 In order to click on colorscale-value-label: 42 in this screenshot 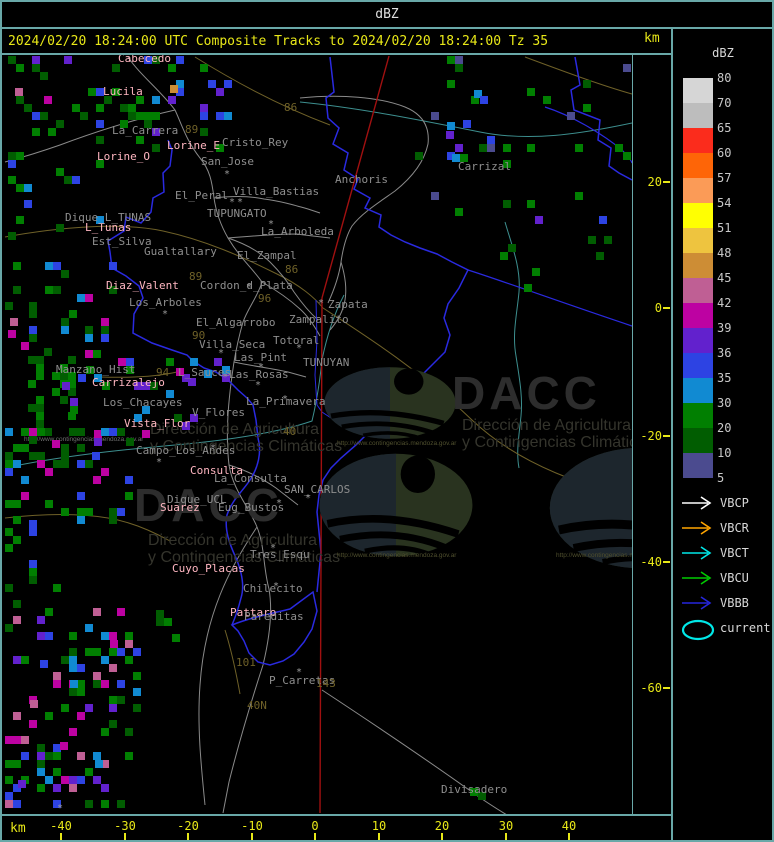, I will do `click(724, 303)`.